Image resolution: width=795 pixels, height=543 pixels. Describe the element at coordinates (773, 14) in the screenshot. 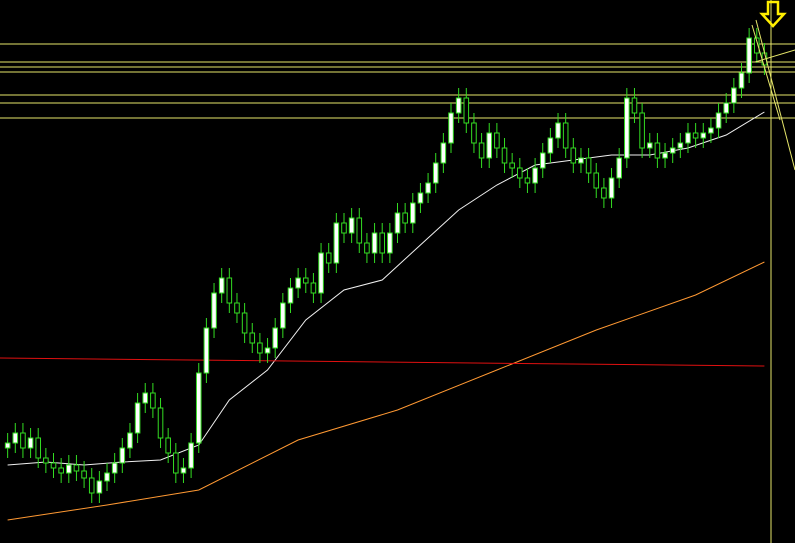

I see `arrow-marker` at that location.